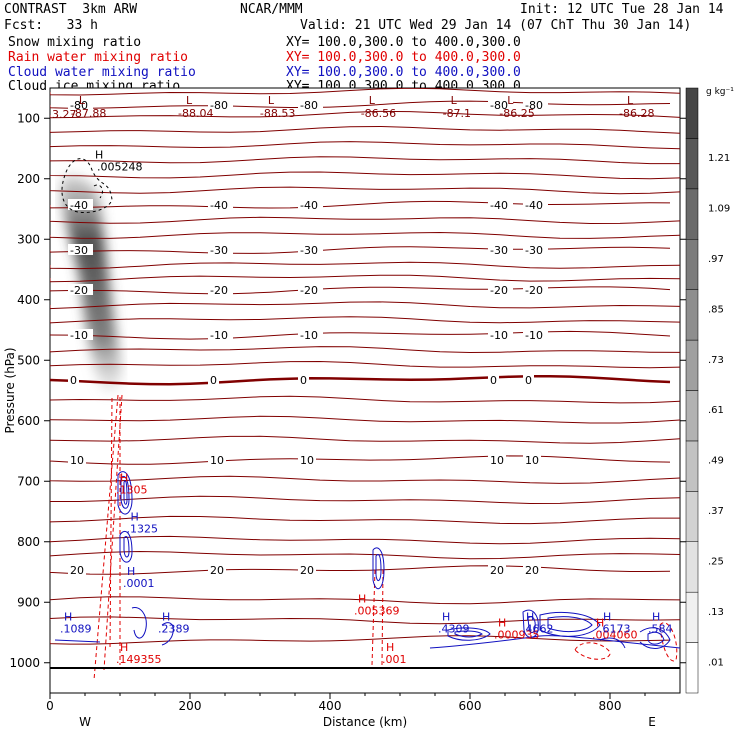 This screenshot has height=740, width=740. What do you see at coordinates (28, 118) in the screenshot?
I see `y-tick-label: 100` at bounding box center [28, 118].